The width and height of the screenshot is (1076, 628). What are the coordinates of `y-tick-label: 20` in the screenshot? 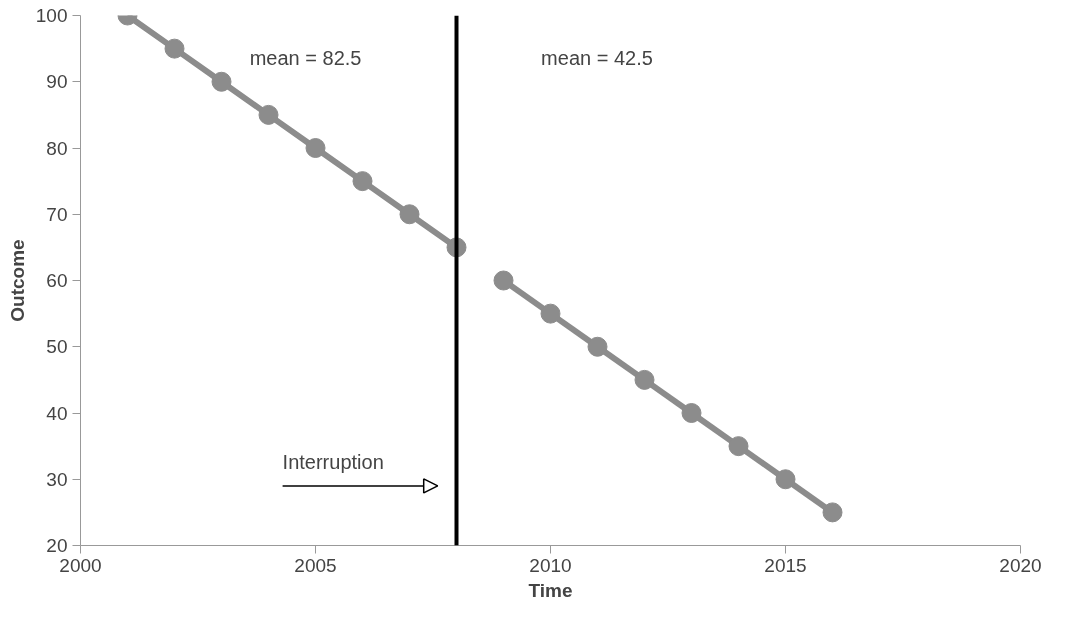 It's located at (57, 545).